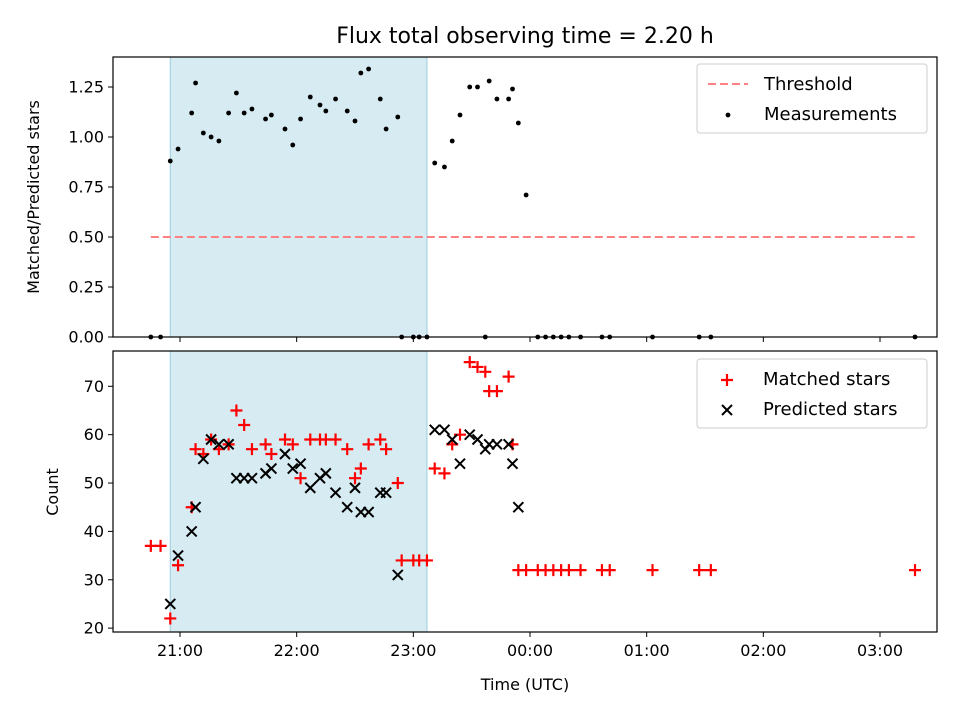 This screenshot has height=720, width=960. I want to click on bottom-y-tick-label: 50, so click(94, 483).